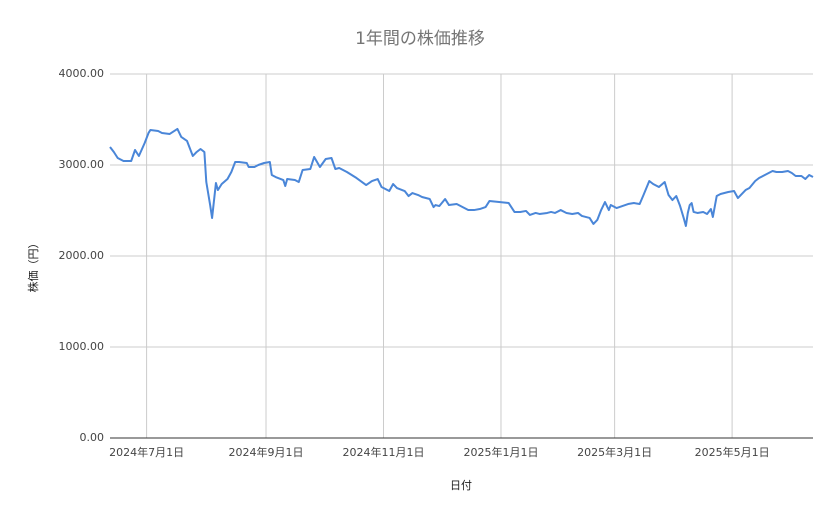 This screenshot has width=839, height=519. I want to click on x-axis-title: 日付, so click(461, 485).